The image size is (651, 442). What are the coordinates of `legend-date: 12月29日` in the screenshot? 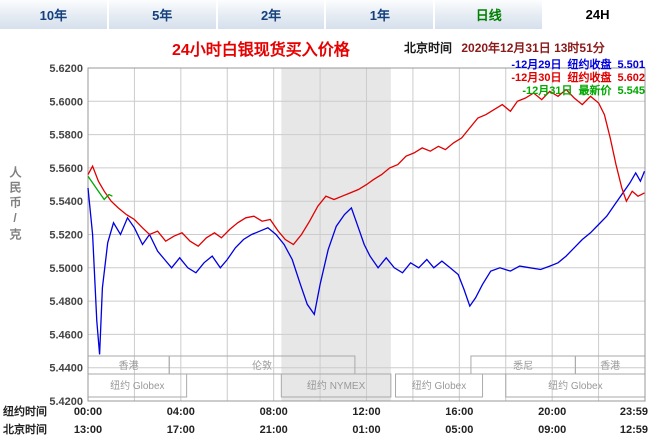 It's located at (538, 65).